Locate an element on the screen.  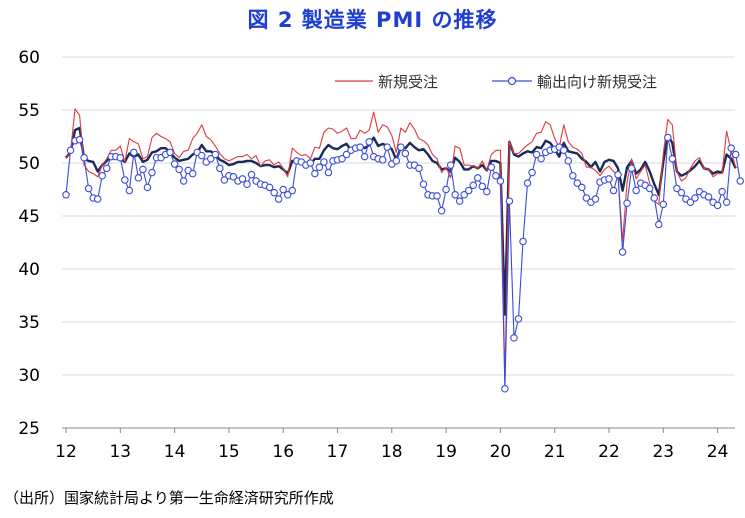
x-tick-label: 20 is located at coordinates (501, 452).